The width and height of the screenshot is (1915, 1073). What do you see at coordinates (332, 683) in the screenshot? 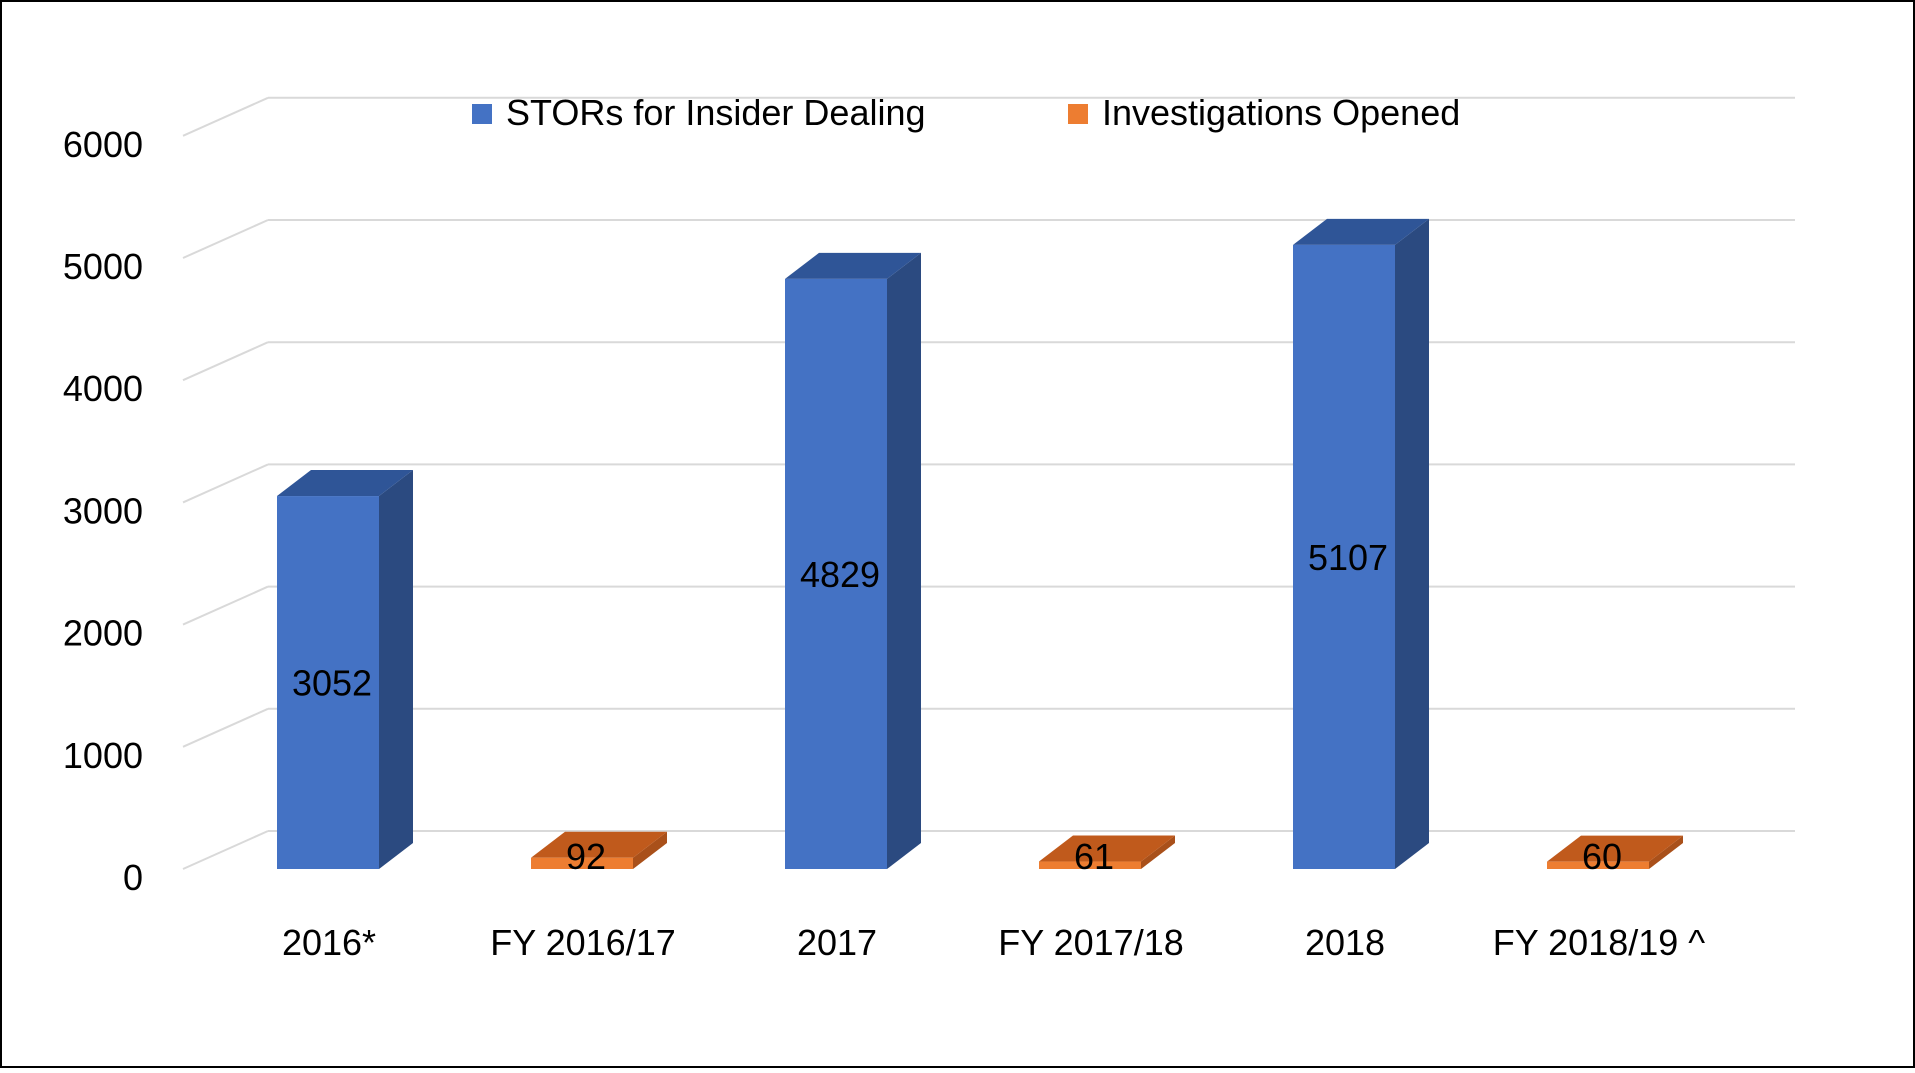
I see `data-label: 3052` at bounding box center [332, 683].